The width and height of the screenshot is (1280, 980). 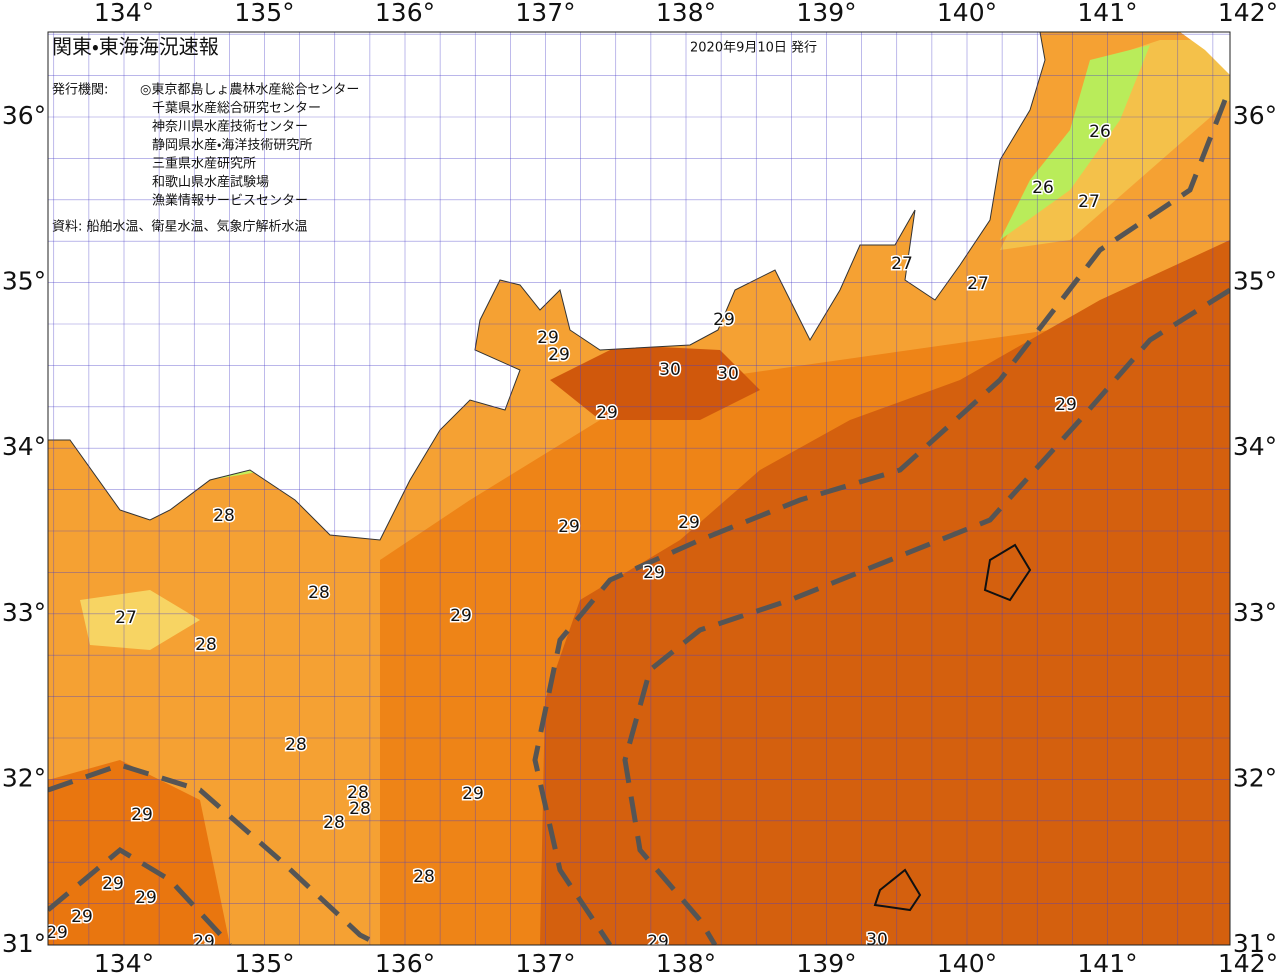 What do you see at coordinates (236, 108) in the screenshot?
I see `issuer: 千葉県水産総合研究センター` at bounding box center [236, 108].